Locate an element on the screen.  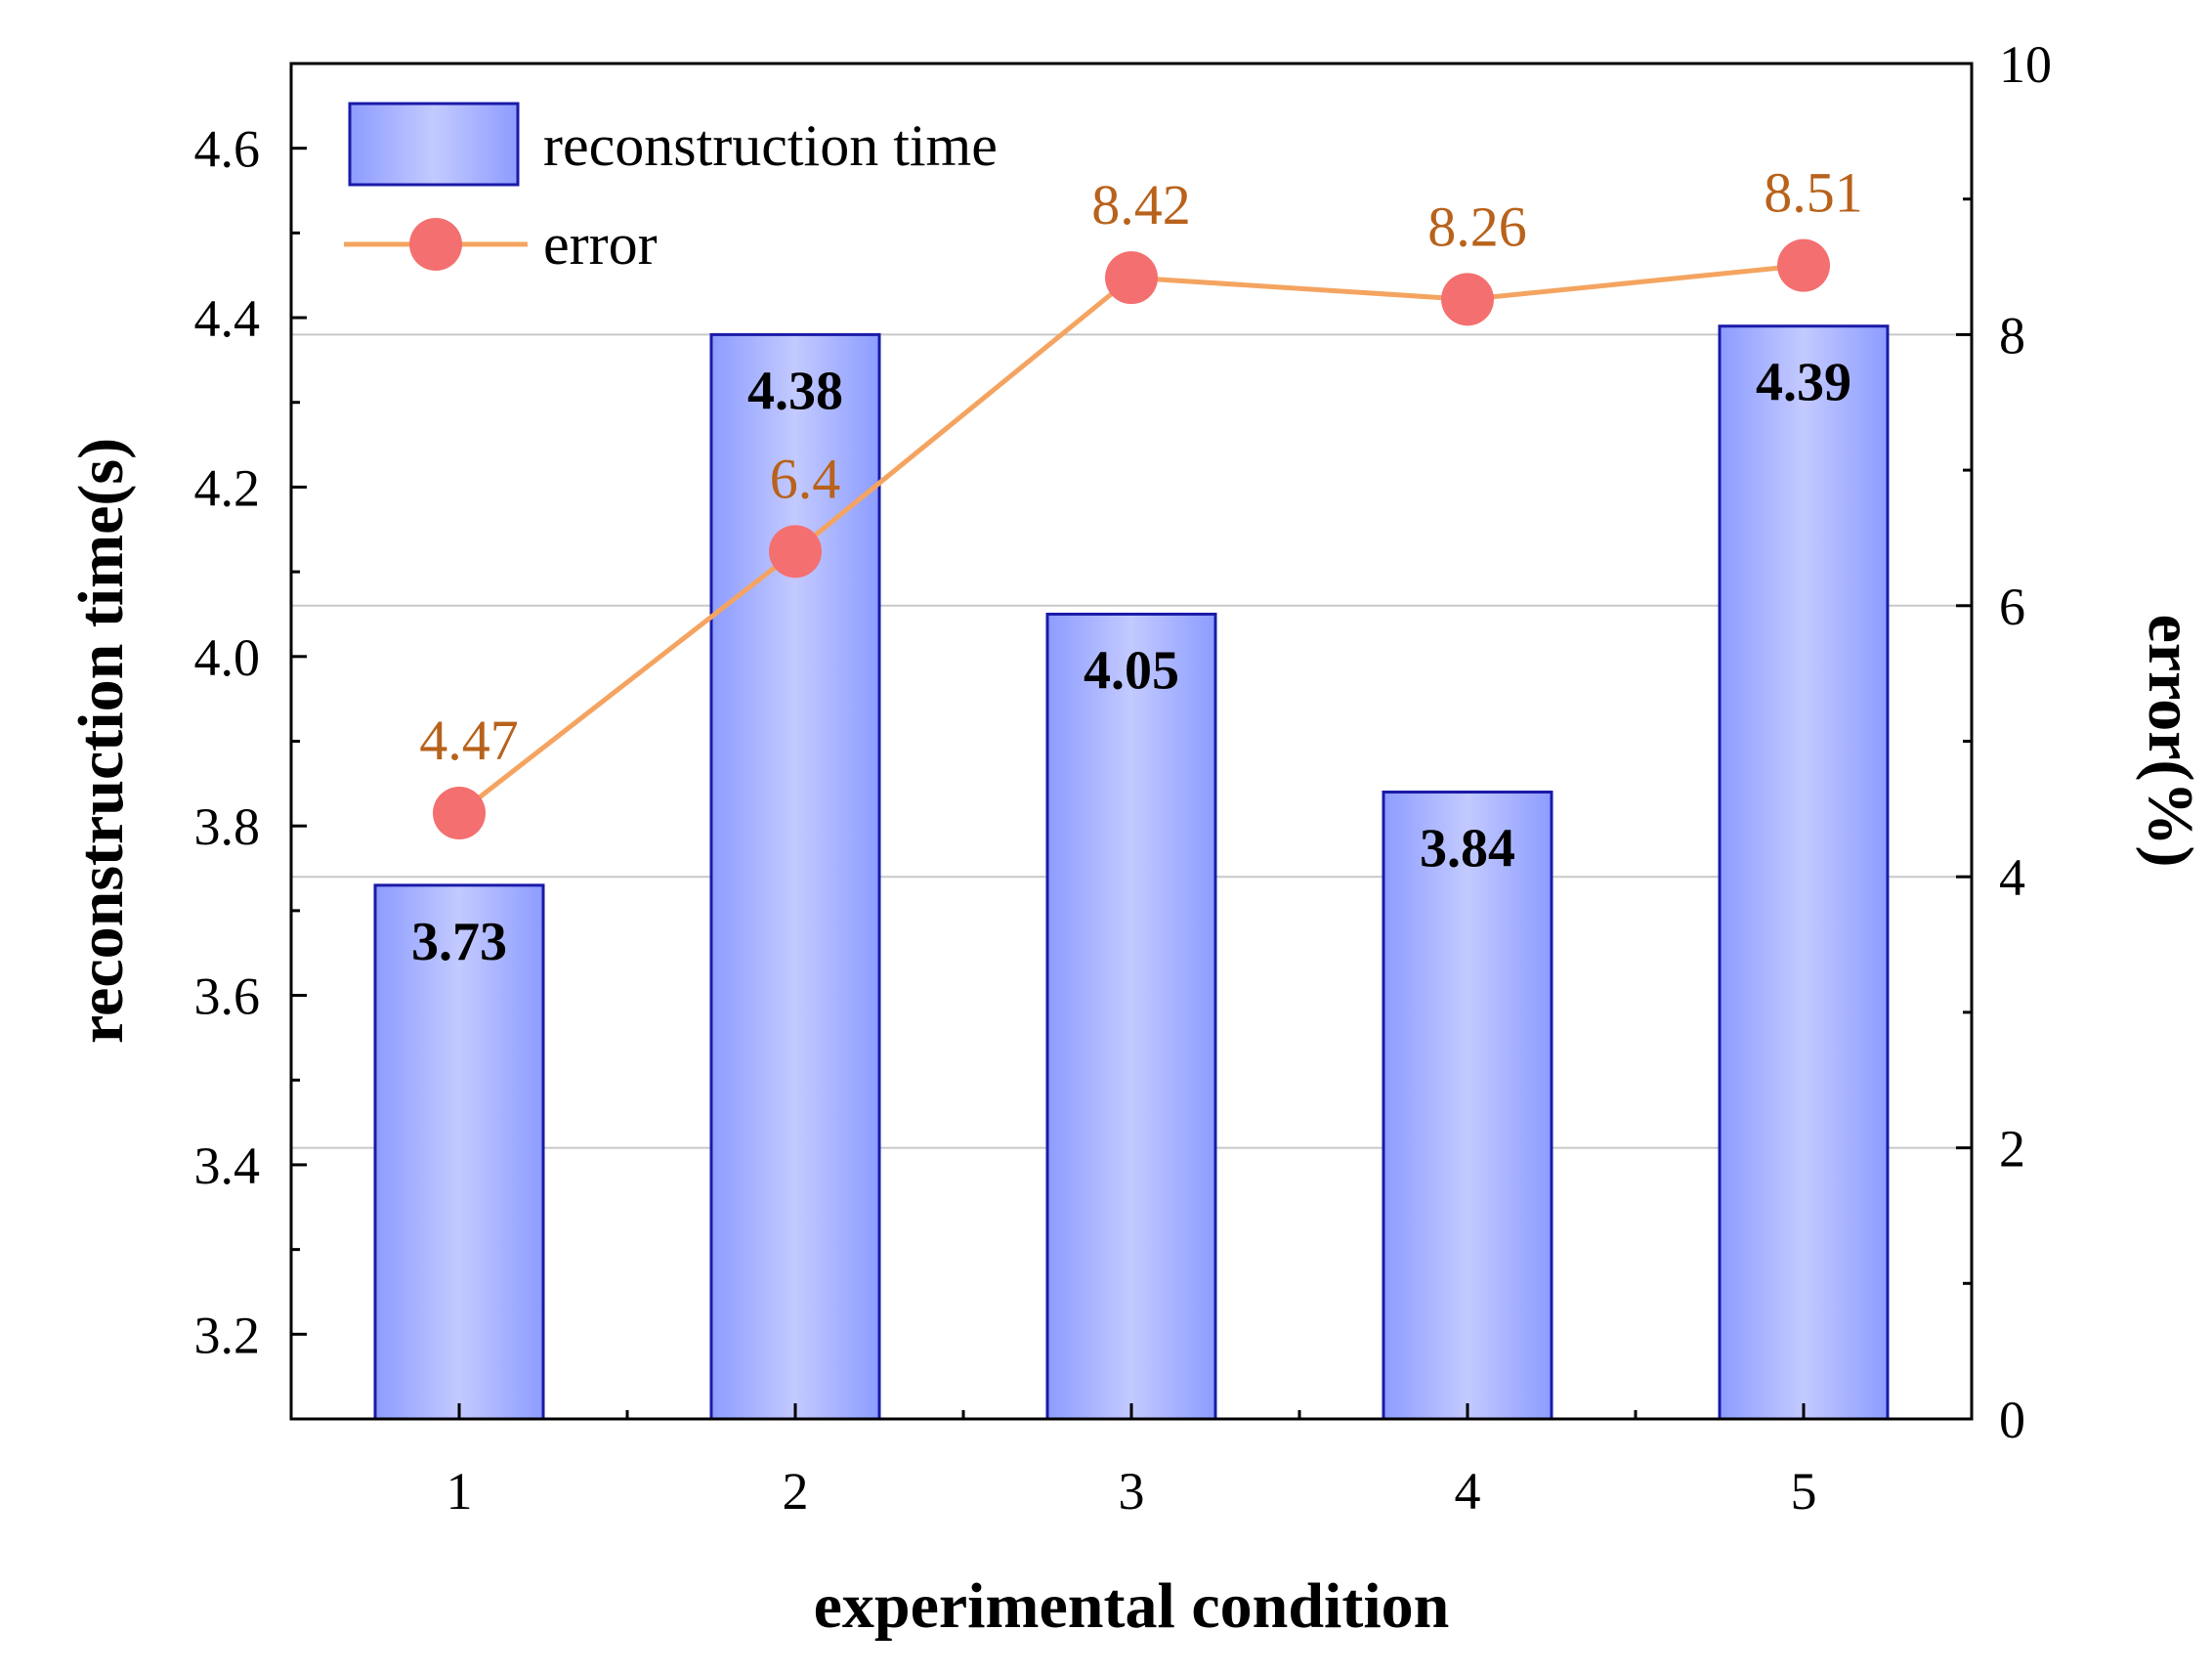
y-tick-label: 3.4 is located at coordinates (227, 1166).